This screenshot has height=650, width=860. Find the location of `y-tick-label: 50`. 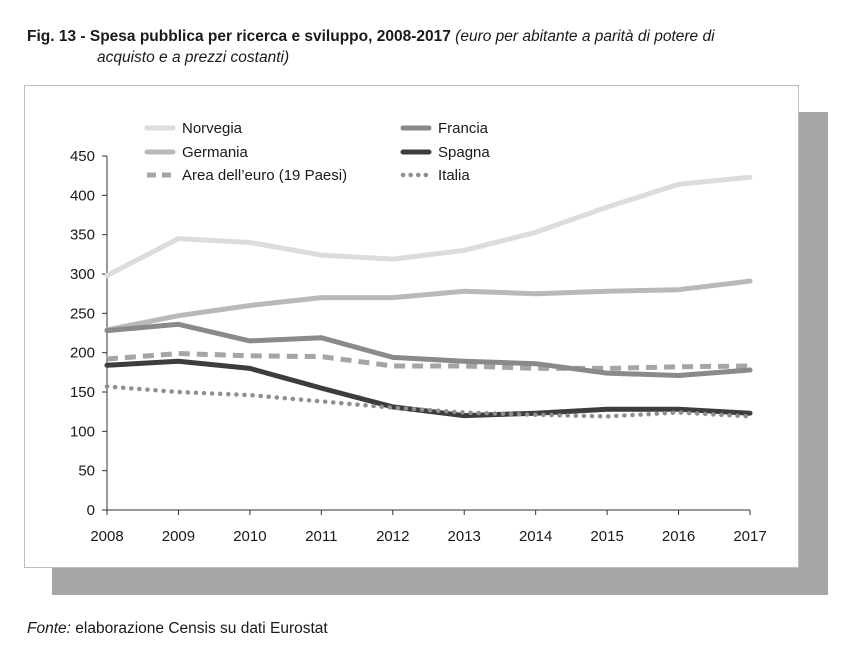

y-tick-label: 50 is located at coordinates (86, 471).